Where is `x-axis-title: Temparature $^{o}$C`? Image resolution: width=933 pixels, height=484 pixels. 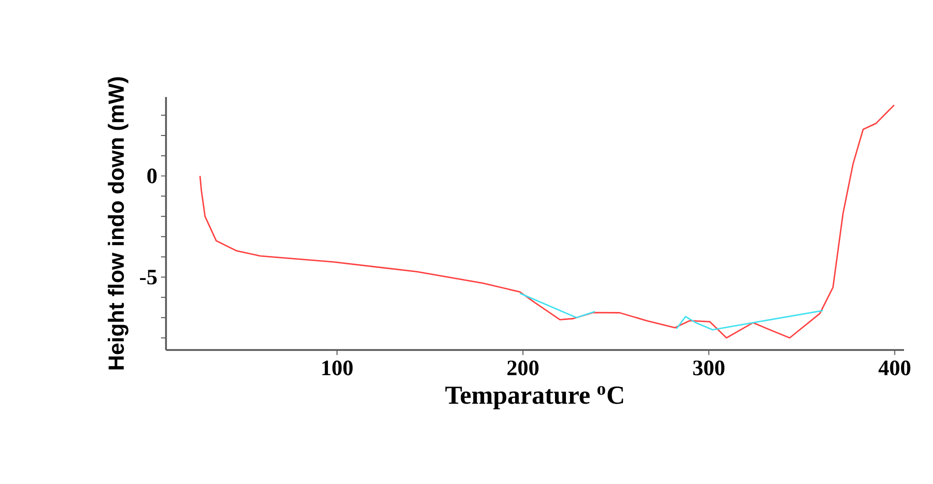 x-axis-title: Temparature $^{o}$C is located at coordinates (534, 398).